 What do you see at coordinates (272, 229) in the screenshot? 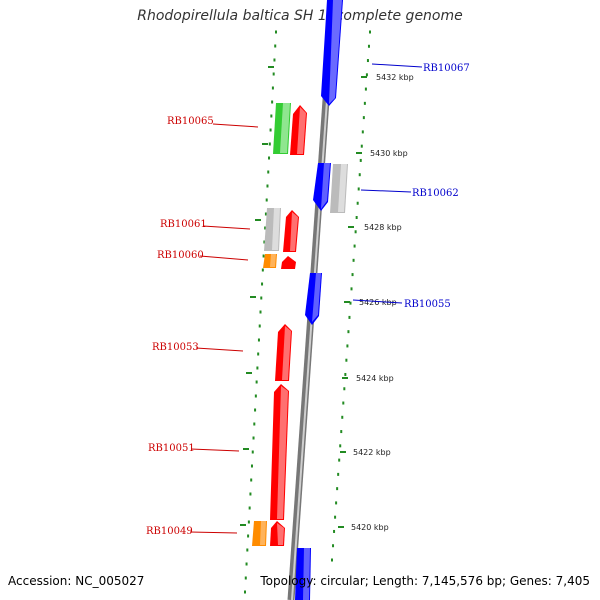
I see `feature-rb10061-gray` at bounding box center [272, 229].